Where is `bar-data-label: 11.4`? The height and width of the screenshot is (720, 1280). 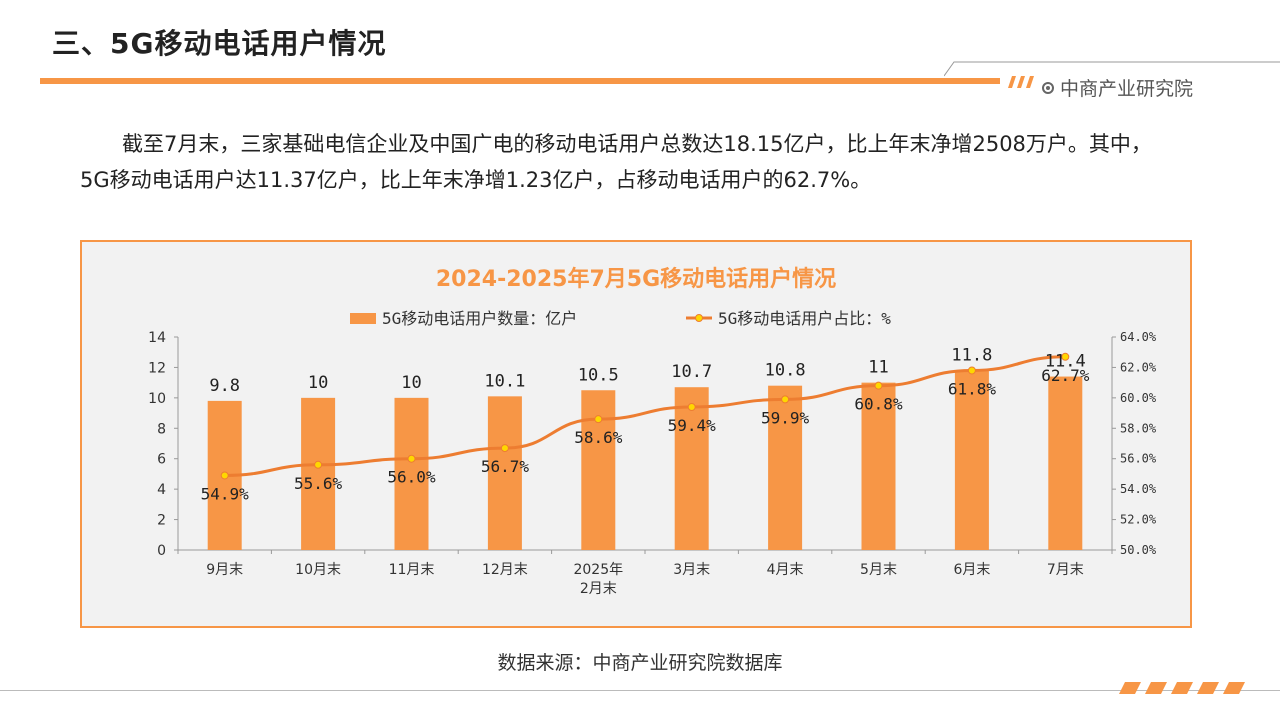
bar-data-label: 11.4 is located at coordinates (1065, 362).